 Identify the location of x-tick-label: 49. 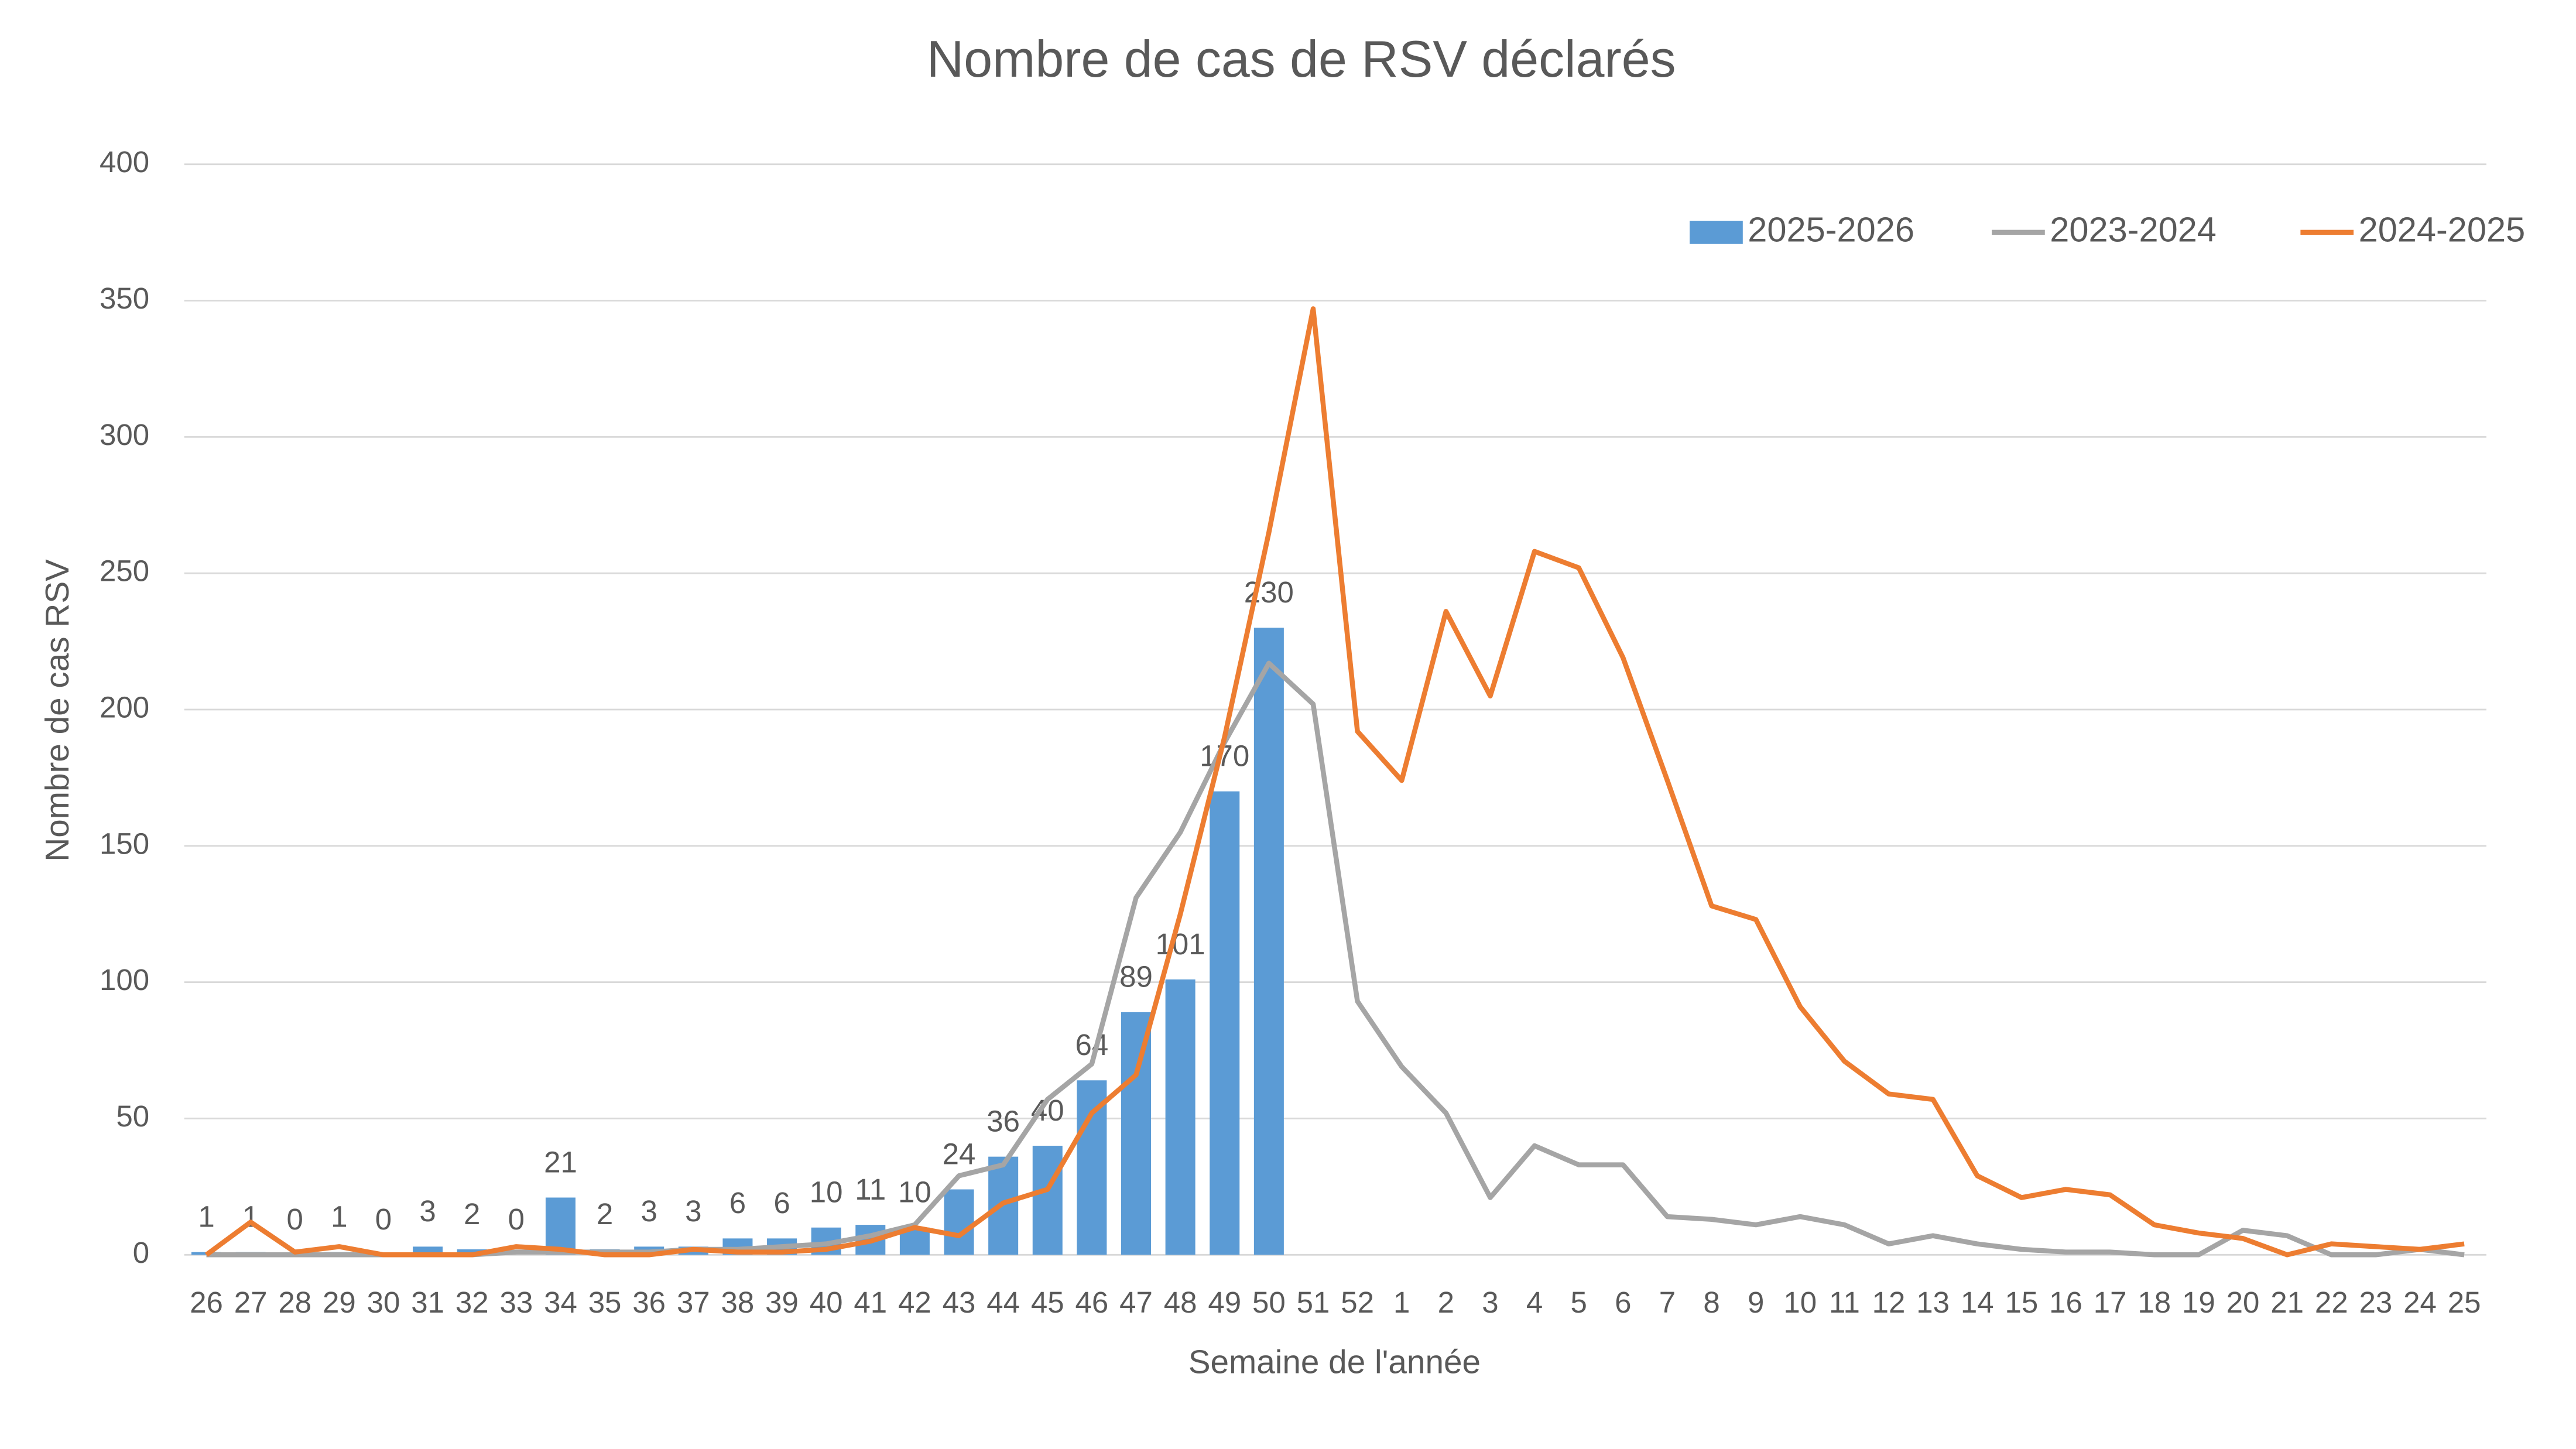
(1224, 1302).